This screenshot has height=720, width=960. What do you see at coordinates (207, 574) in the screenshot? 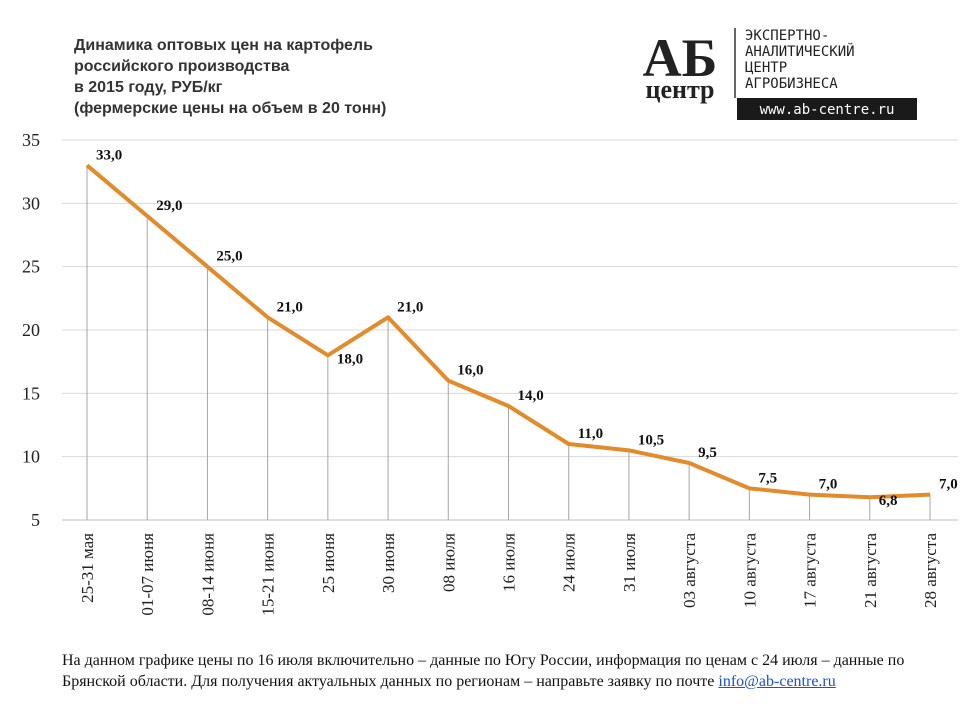
I see `x-tick-label: 08-14 июня` at bounding box center [207, 574].